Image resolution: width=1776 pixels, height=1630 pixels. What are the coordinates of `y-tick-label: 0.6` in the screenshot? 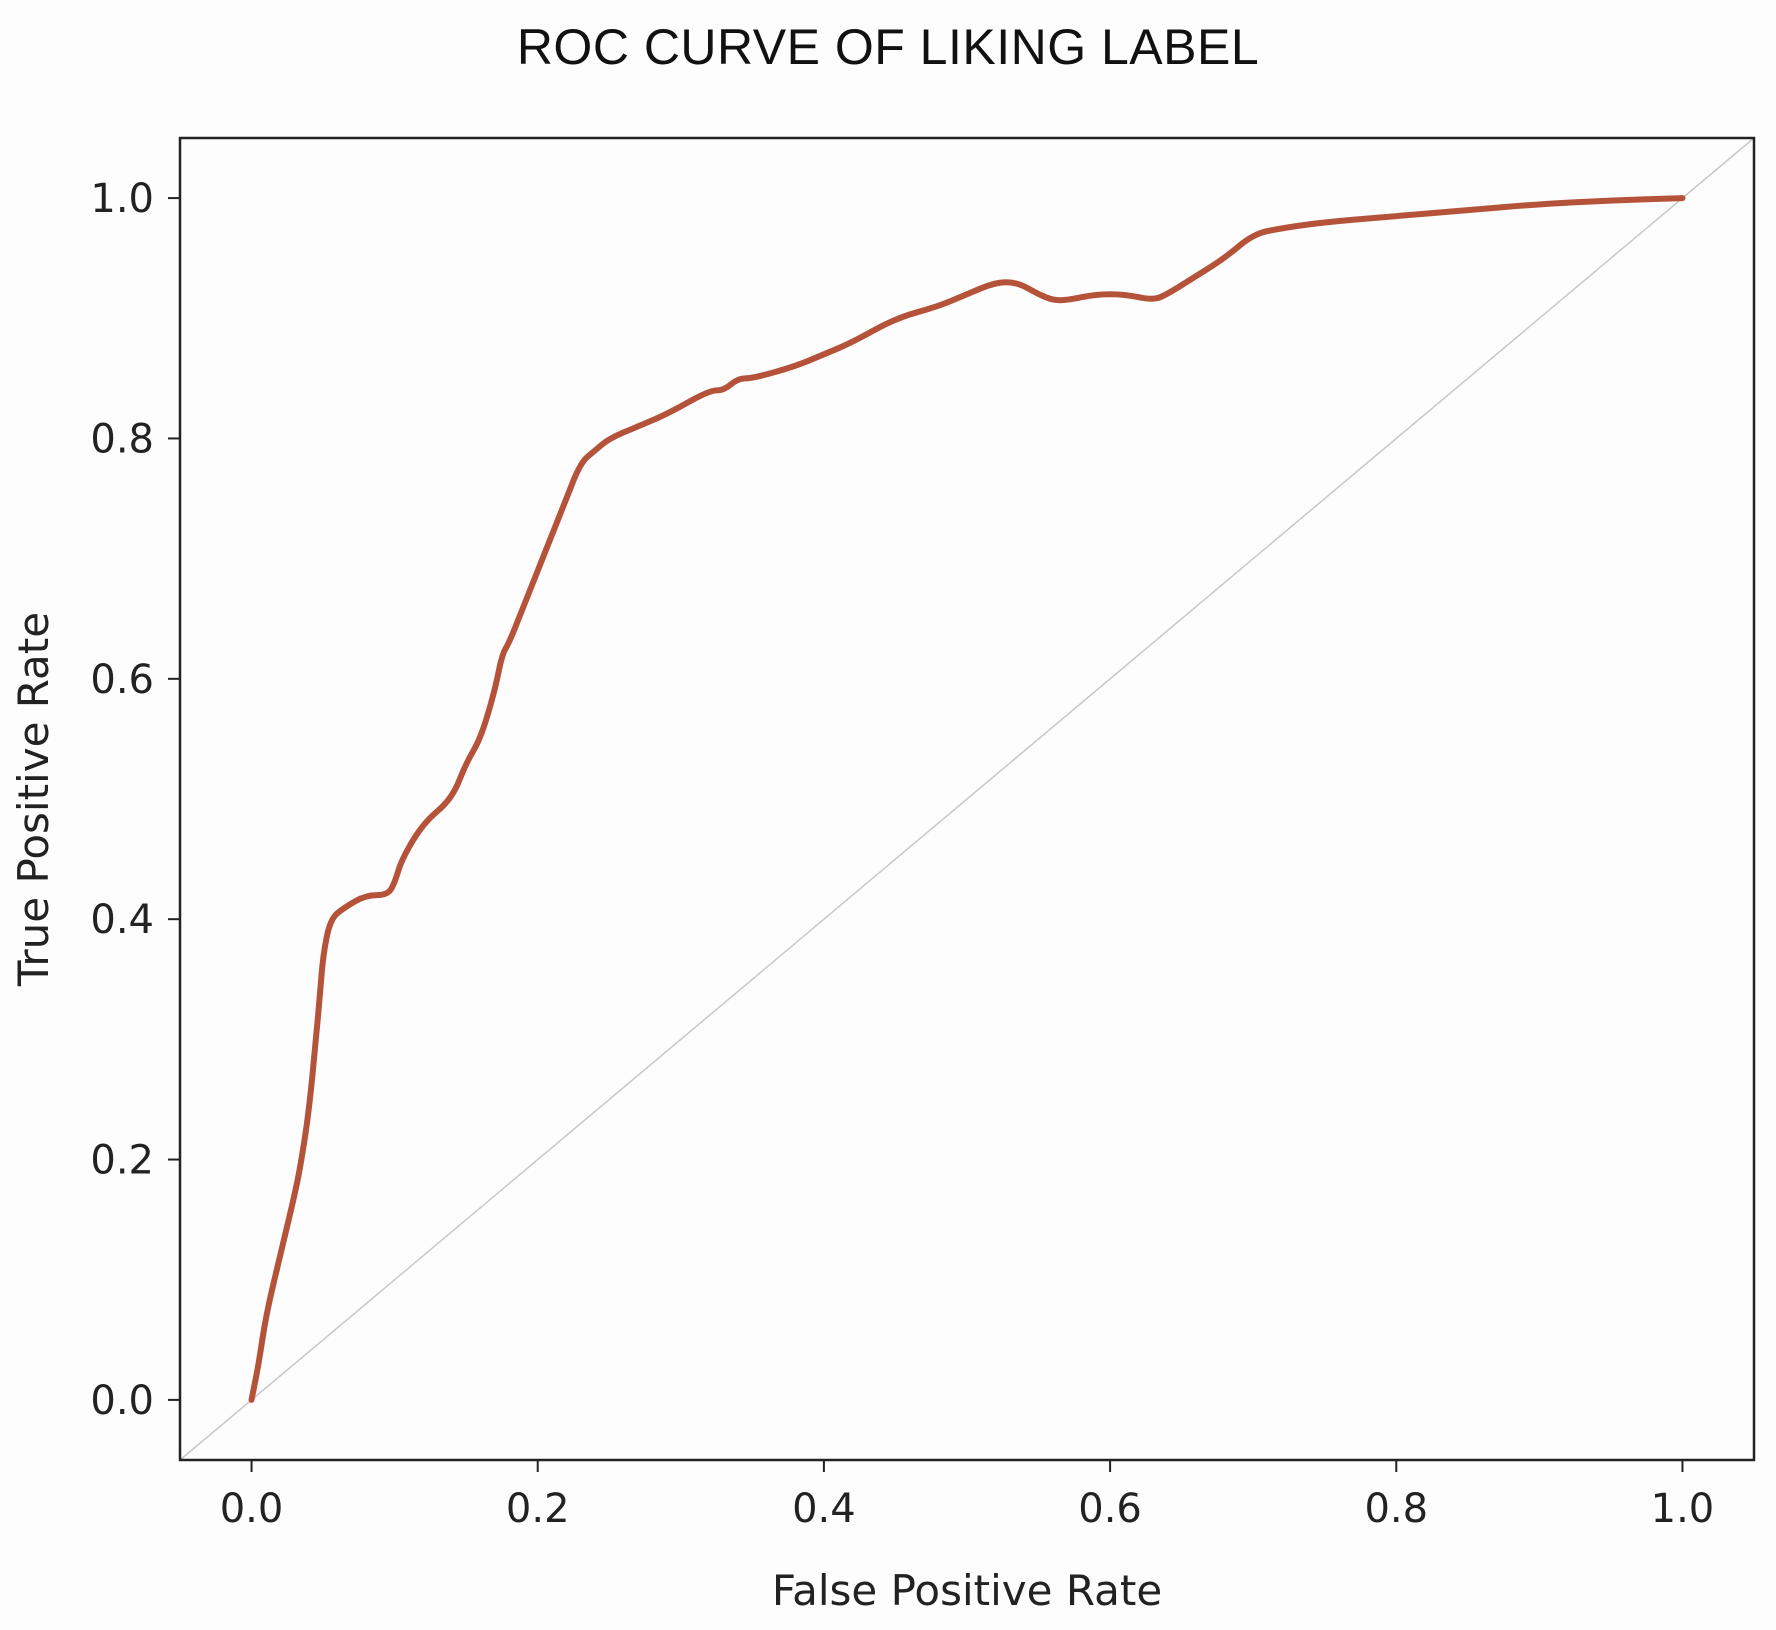 It's located at (122, 680).